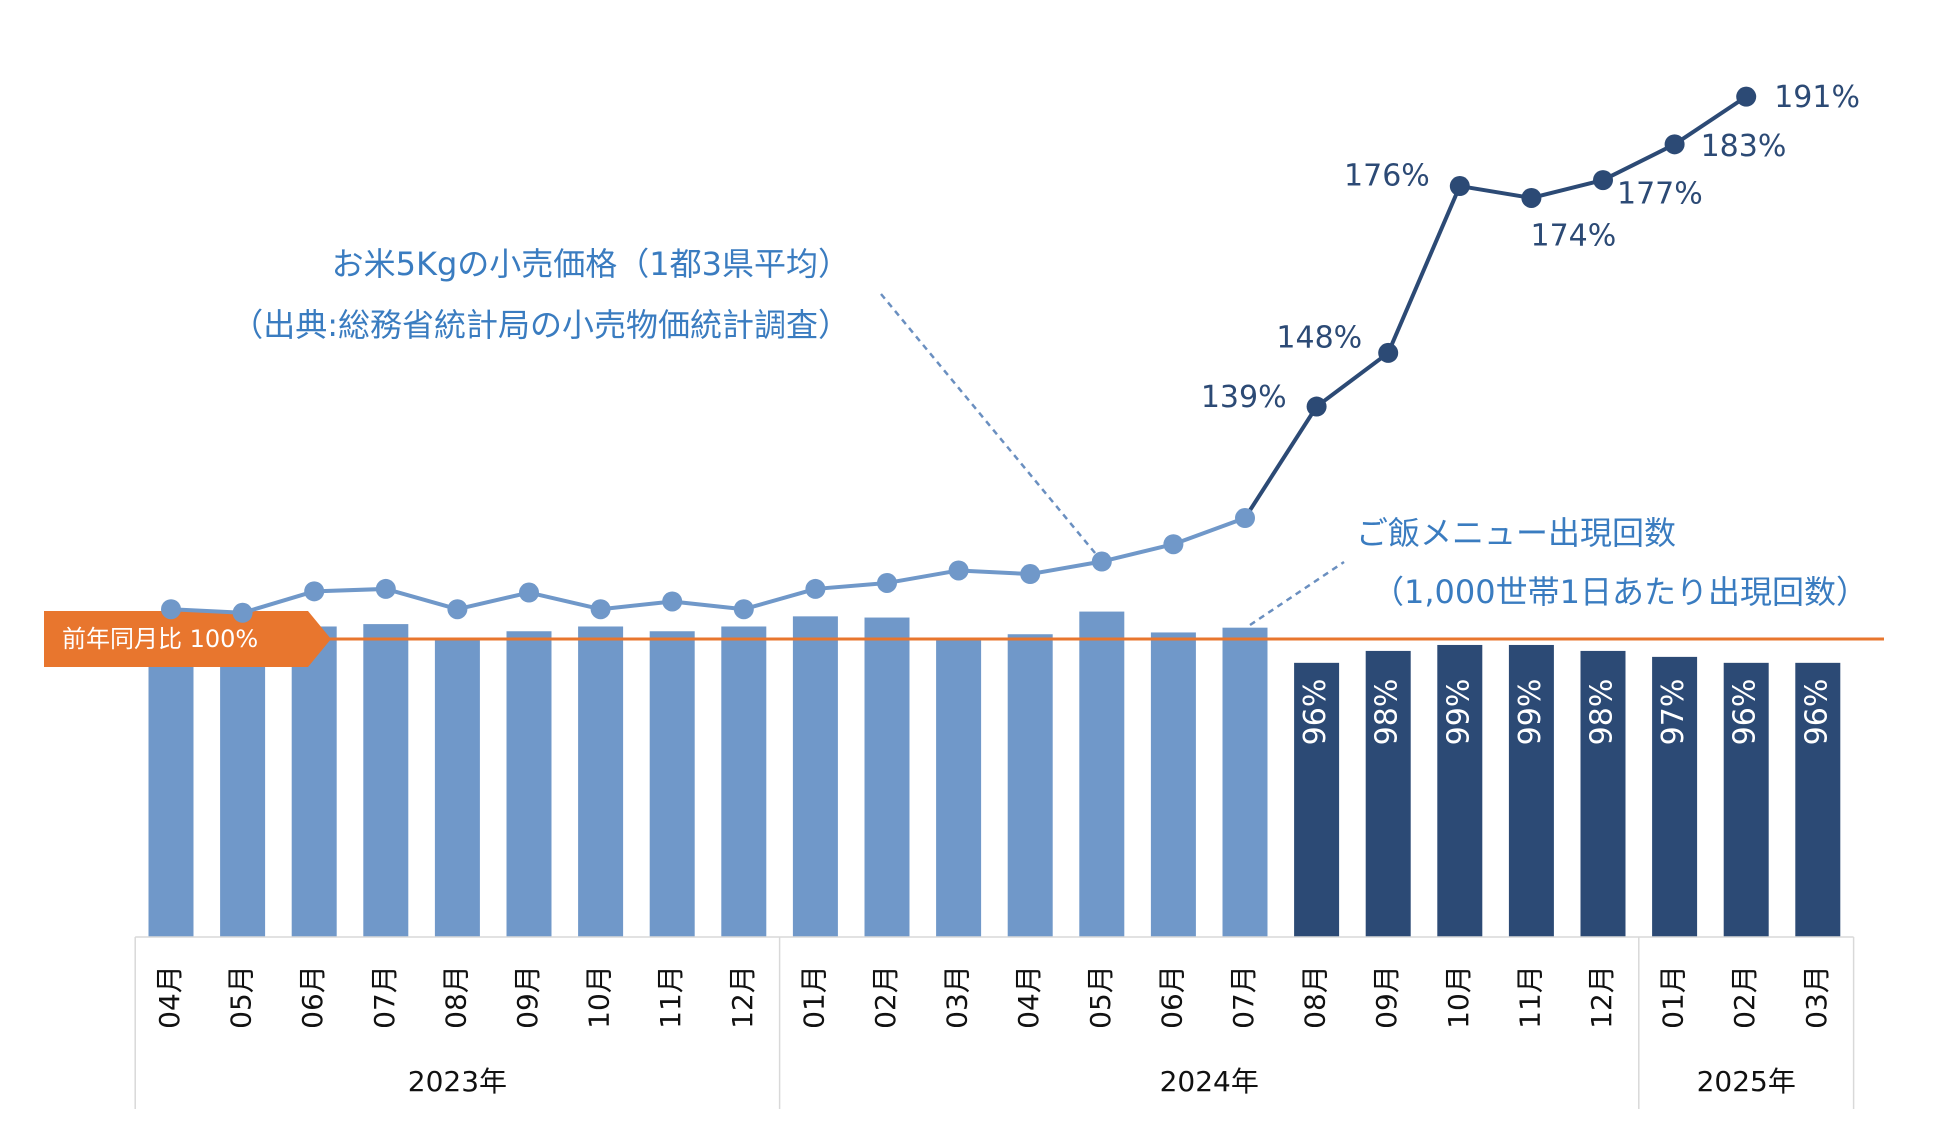 This screenshot has width=1950, height=1143. What do you see at coordinates (1387, 176) in the screenshot?
I see `line-value-label: 176%` at bounding box center [1387, 176].